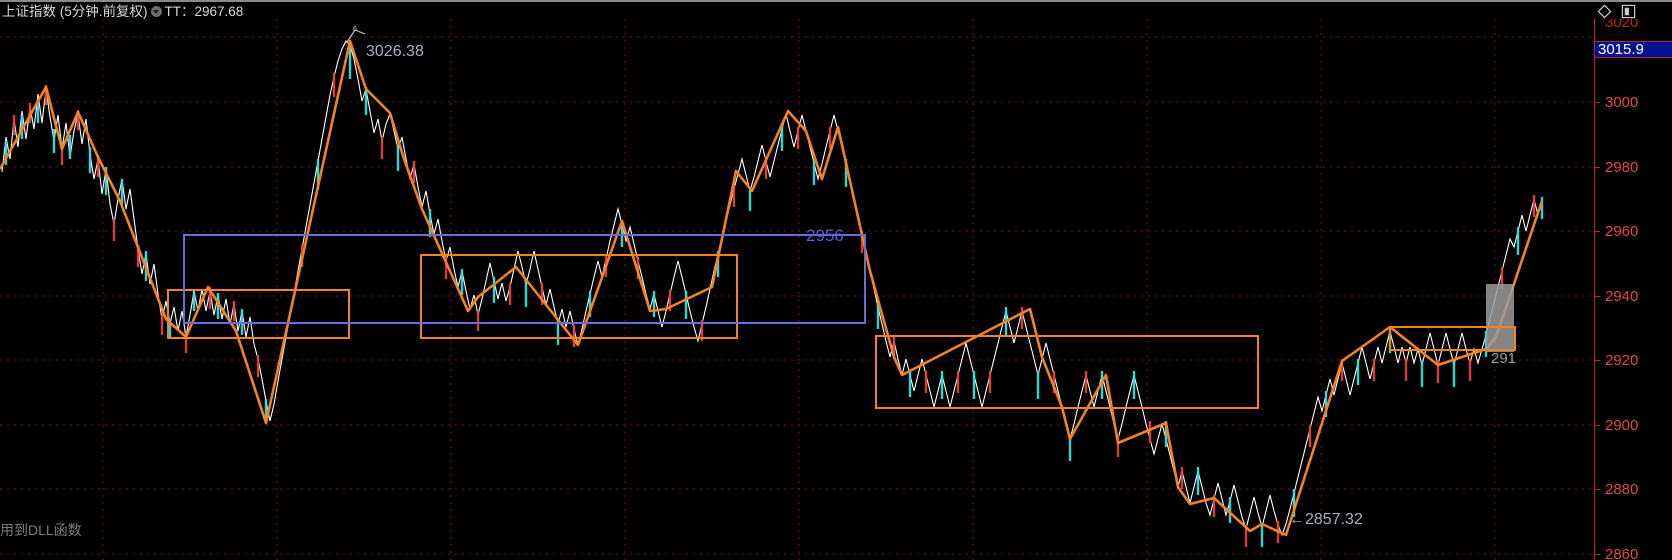 This screenshot has height=560, width=1672. What do you see at coordinates (29, 11) in the screenshot?
I see `title-symbol: 上证指数` at bounding box center [29, 11].